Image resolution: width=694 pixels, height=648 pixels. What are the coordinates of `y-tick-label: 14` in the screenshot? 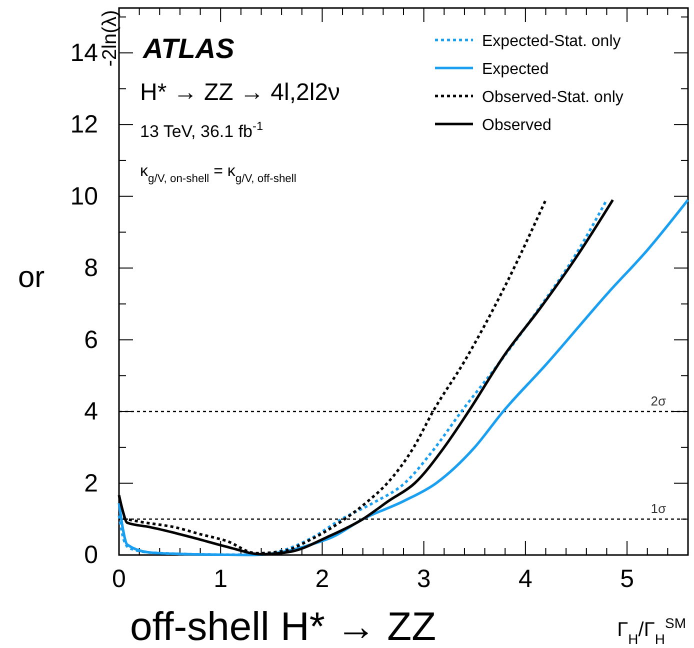 It's located at (84, 52).